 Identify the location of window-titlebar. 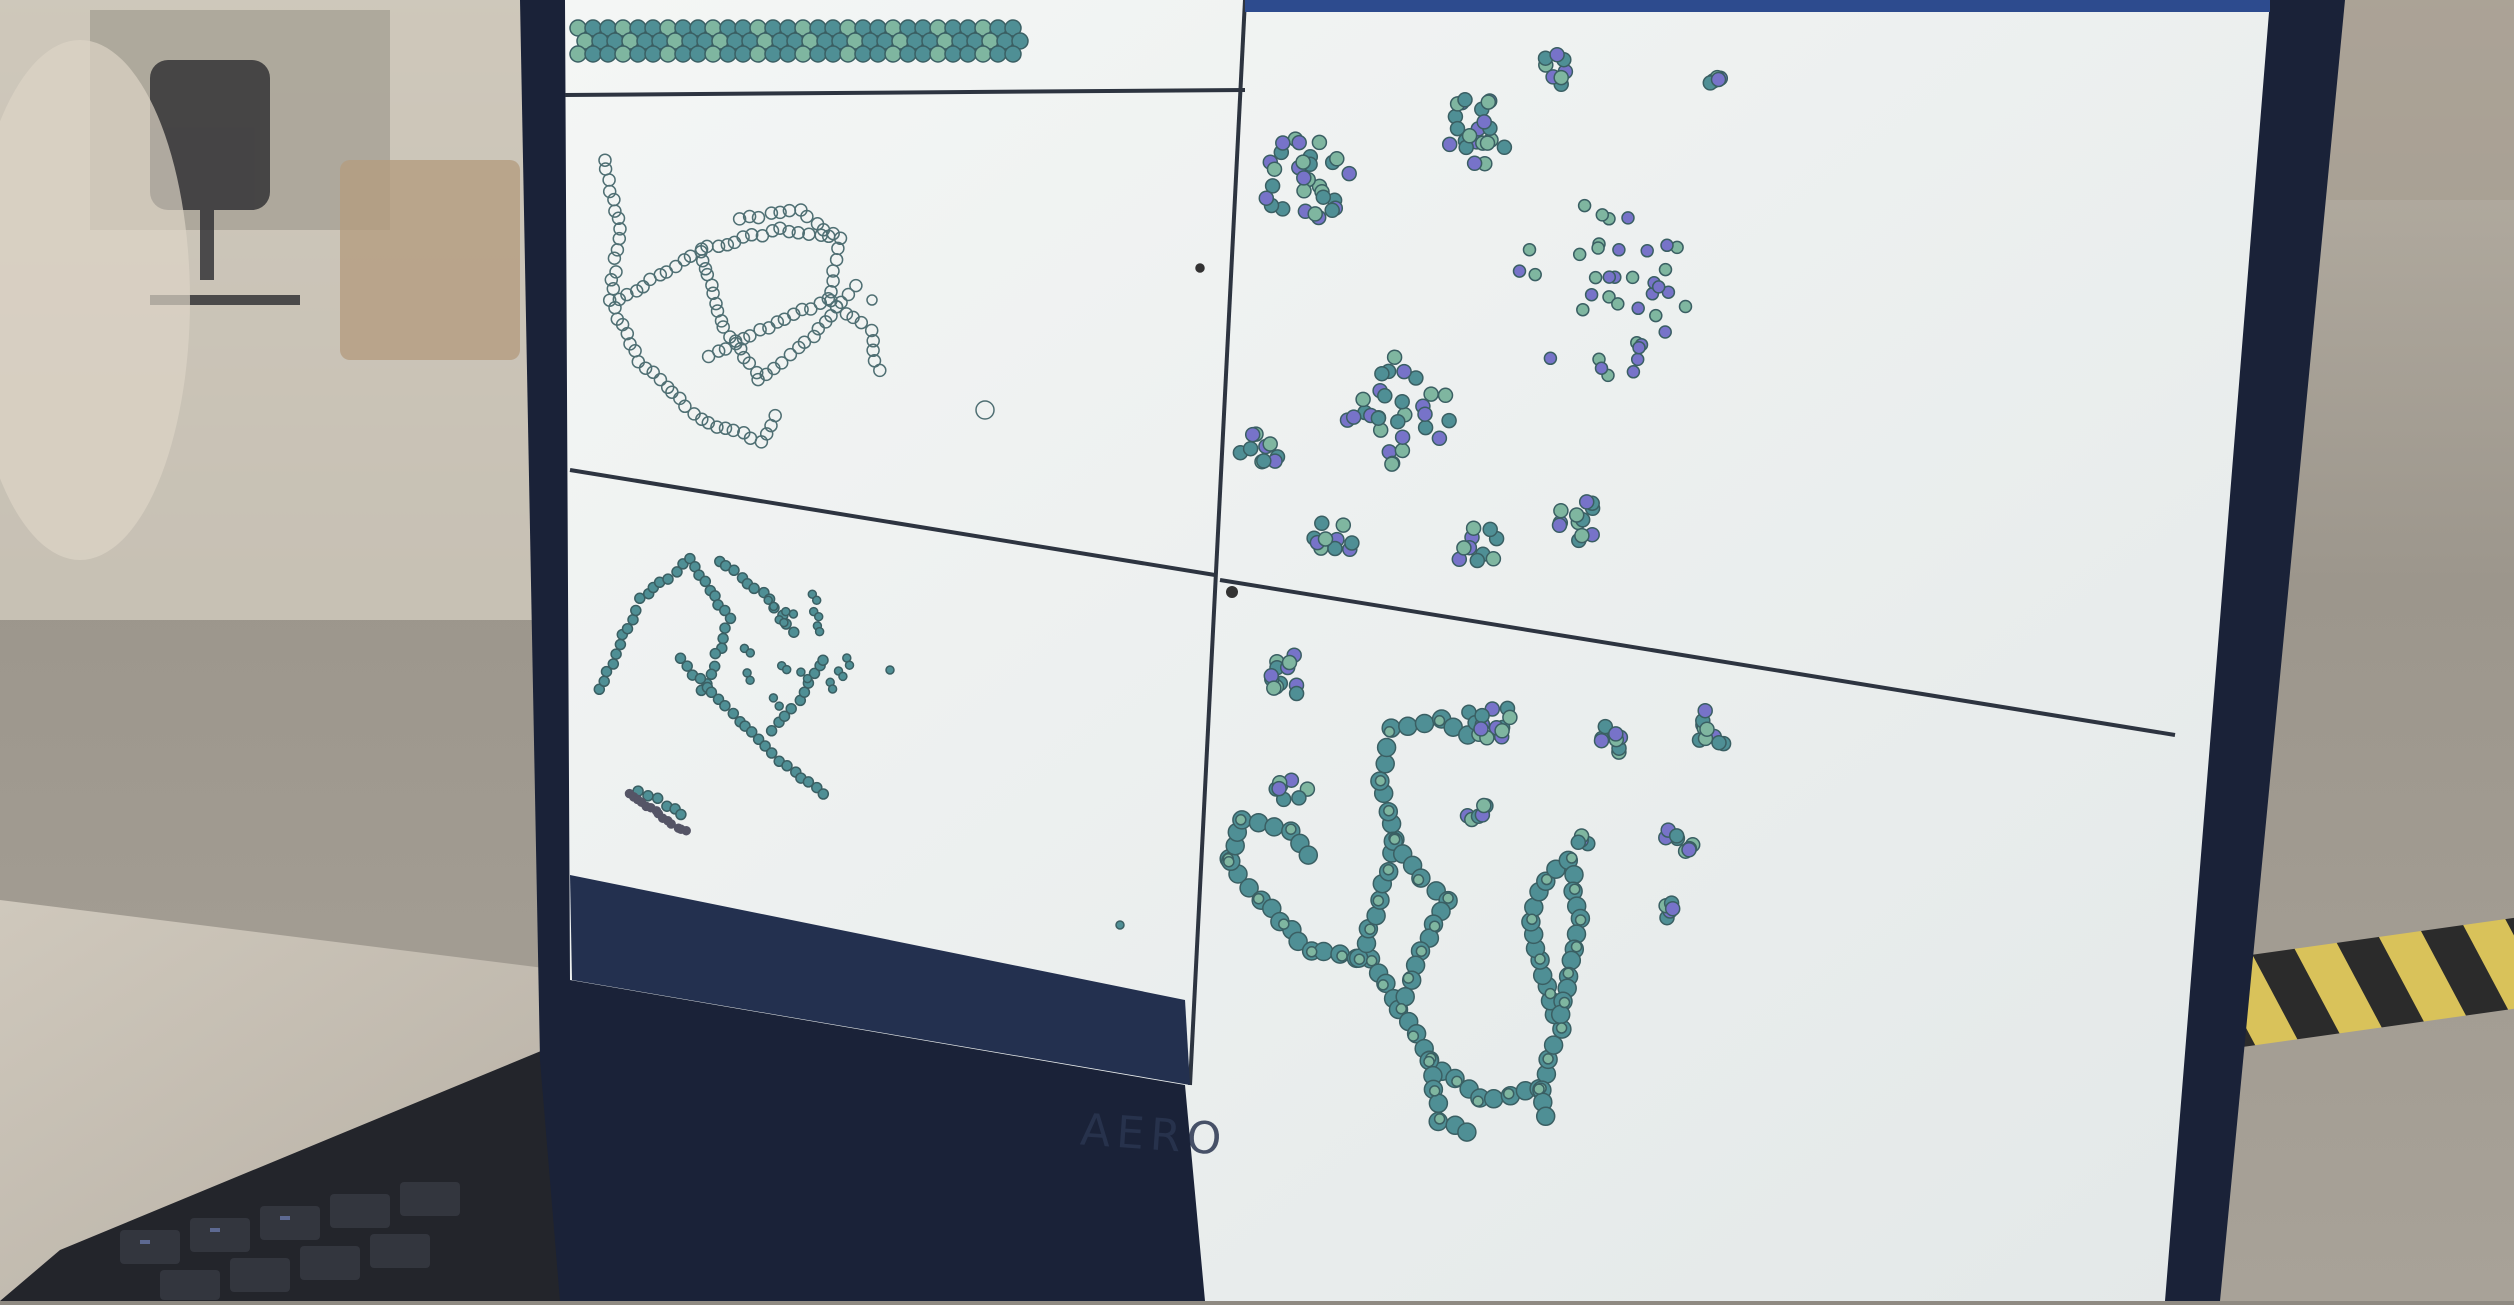
(1757, 6).